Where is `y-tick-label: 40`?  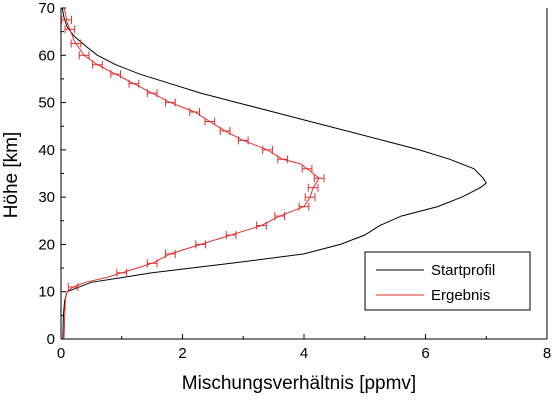 y-tick-label: 40 is located at coordinates (46, 150).